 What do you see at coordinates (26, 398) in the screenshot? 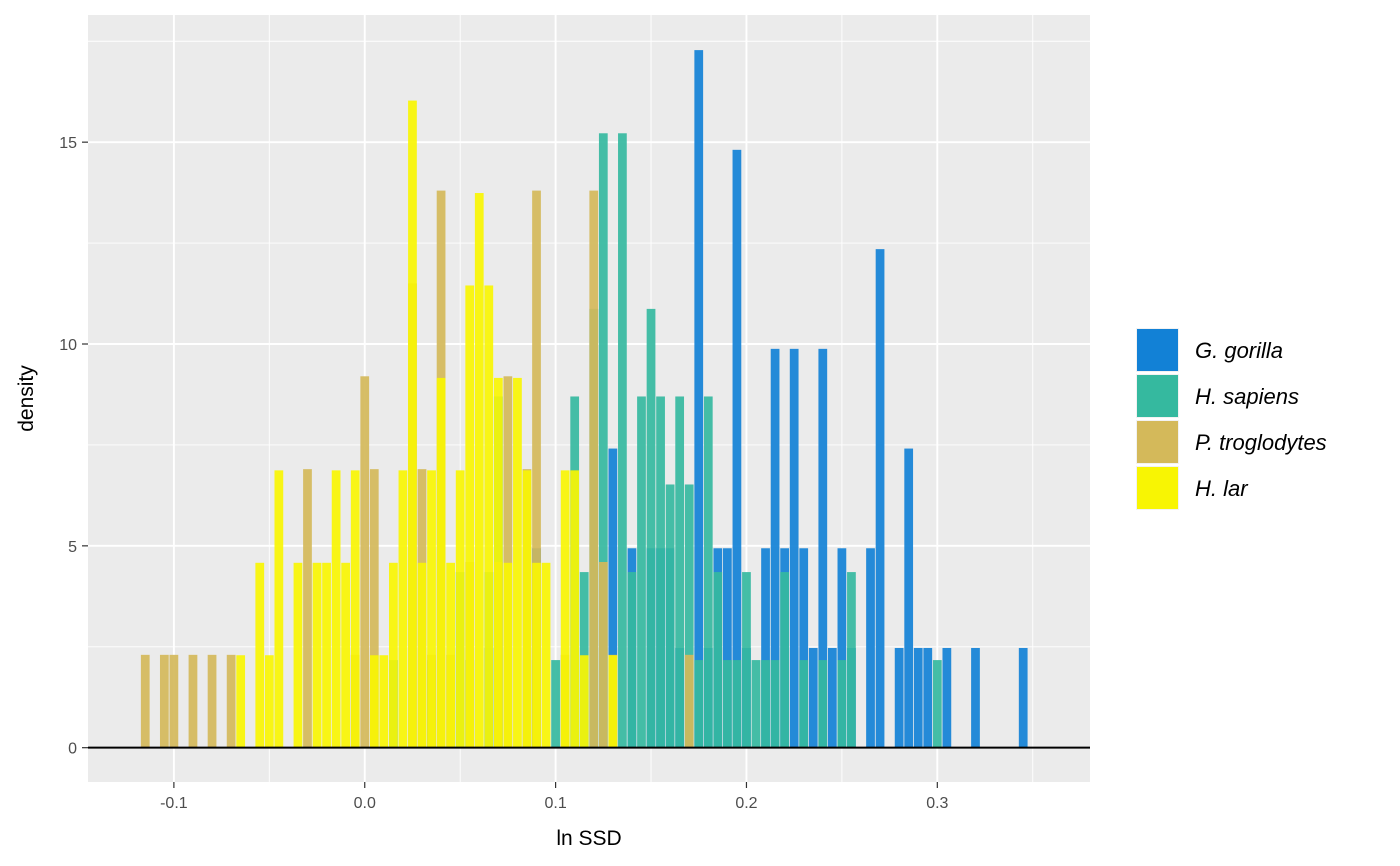
I see `y-axis-title: density` at bounding box center [26, 398].